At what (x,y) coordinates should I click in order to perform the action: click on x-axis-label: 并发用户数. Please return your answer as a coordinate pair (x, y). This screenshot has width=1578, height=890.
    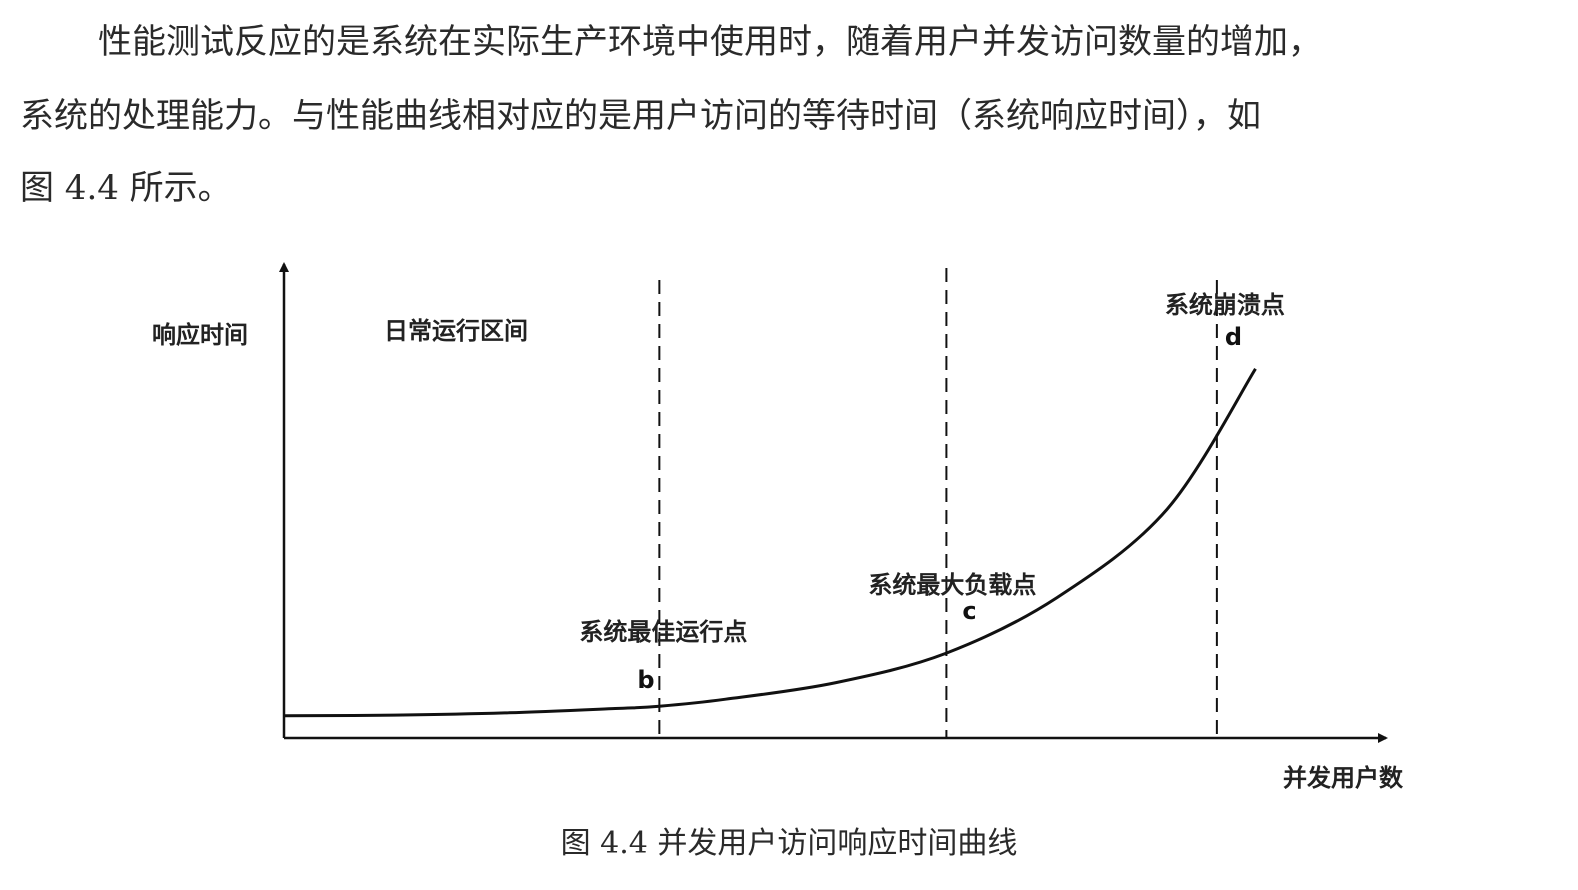
    Looking at the image, I should click on (1343, 778).